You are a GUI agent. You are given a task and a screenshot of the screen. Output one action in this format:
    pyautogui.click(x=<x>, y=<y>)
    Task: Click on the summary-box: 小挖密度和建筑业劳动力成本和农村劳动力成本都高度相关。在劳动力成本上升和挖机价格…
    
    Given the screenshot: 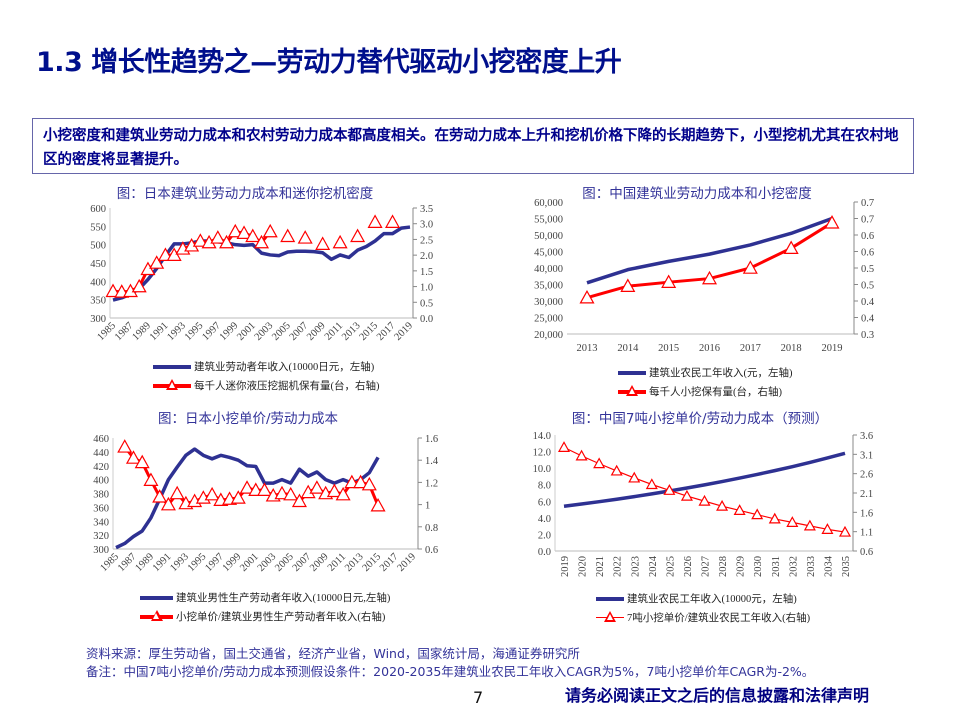 What is the action you would take?
    pyautogui.click(x=473, y=146)
    